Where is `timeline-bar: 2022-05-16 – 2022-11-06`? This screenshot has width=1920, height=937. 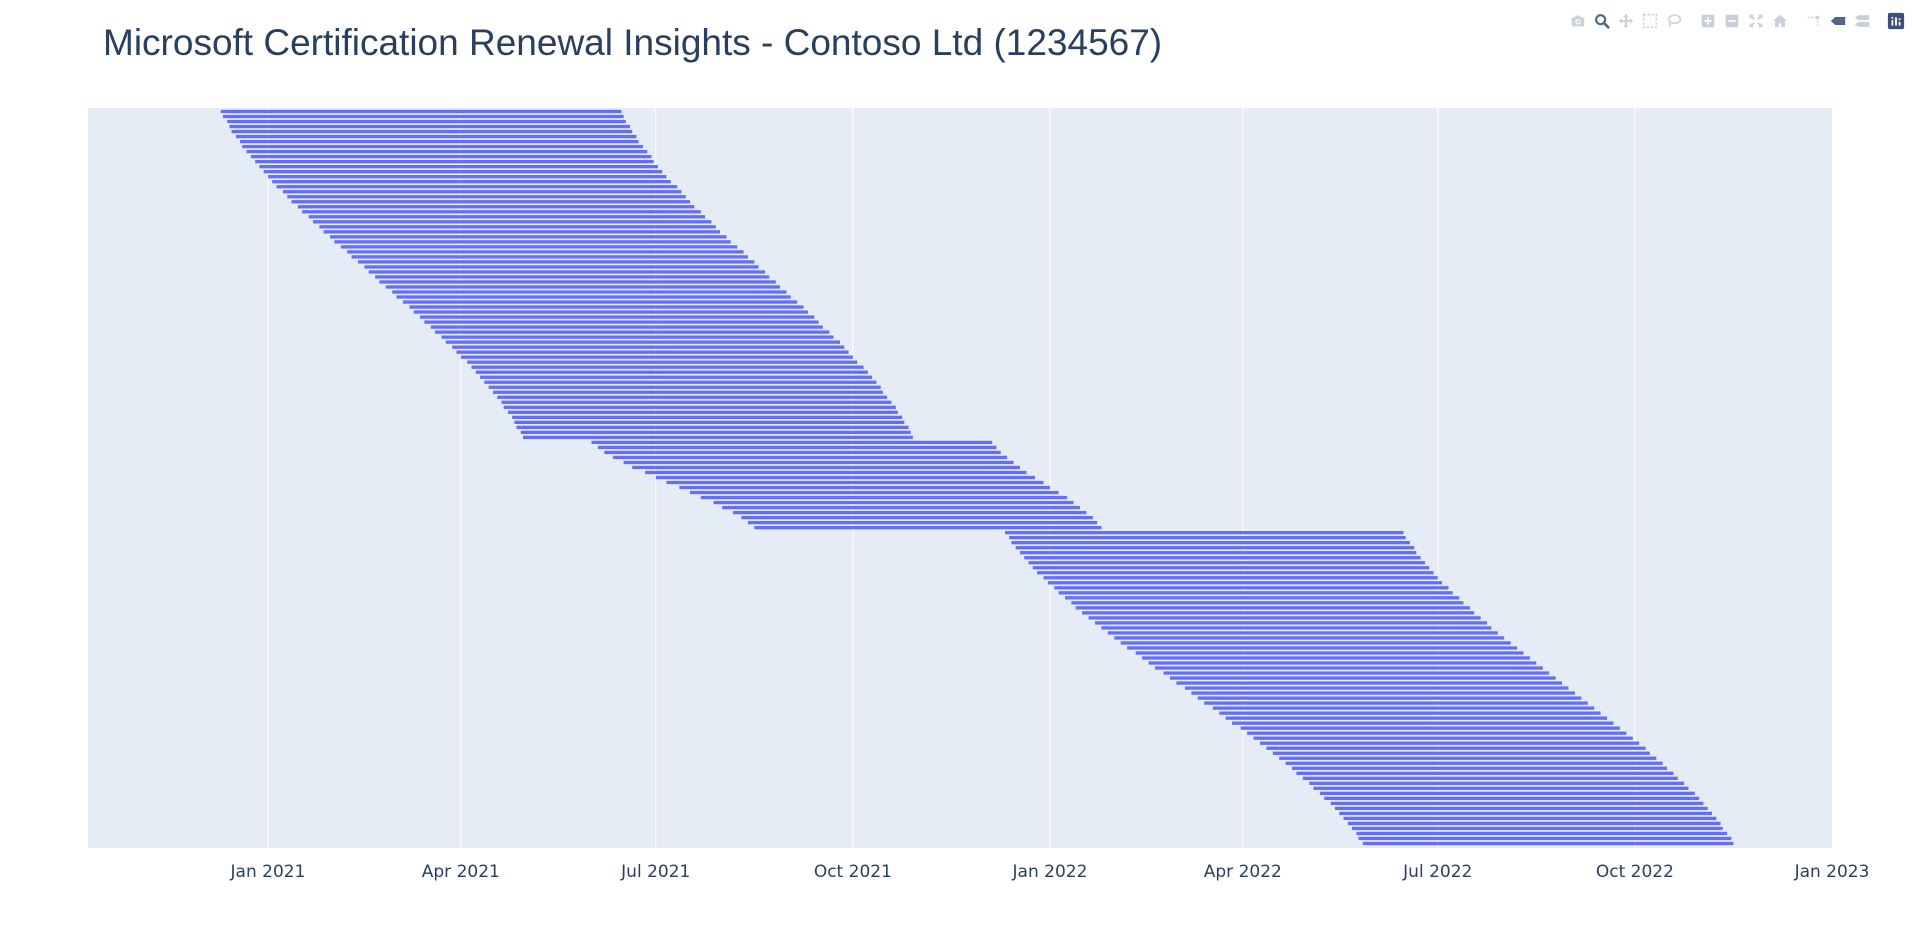 timeline-bar: 2022-05-16 – 2022-11-06 is located at coordinates (1526, 813).